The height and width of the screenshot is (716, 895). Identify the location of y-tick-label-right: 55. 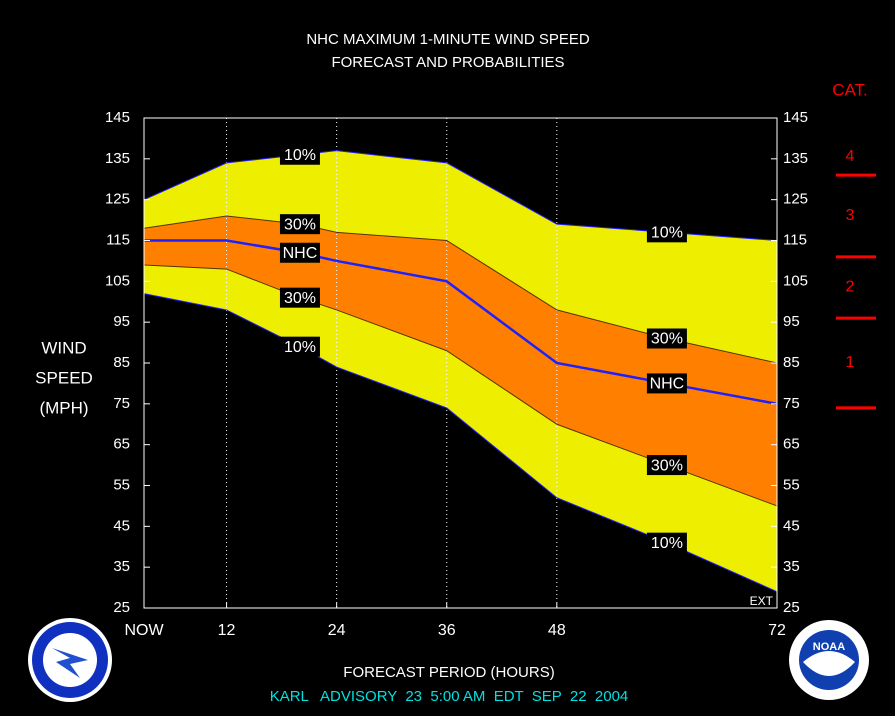
(791, 484).